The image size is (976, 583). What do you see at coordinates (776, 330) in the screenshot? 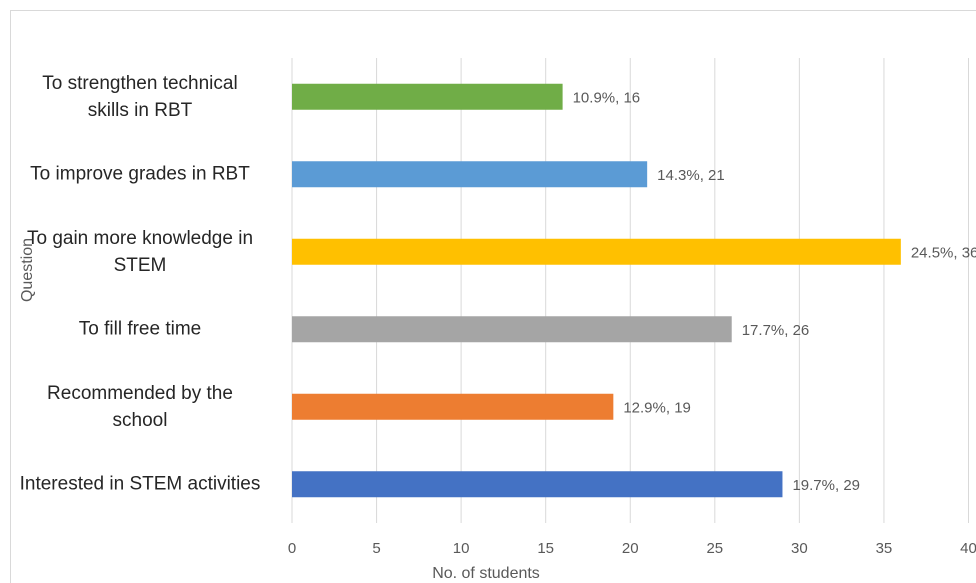
I see `data-label: 17.7%, 26` at bounding box center [776, 330].